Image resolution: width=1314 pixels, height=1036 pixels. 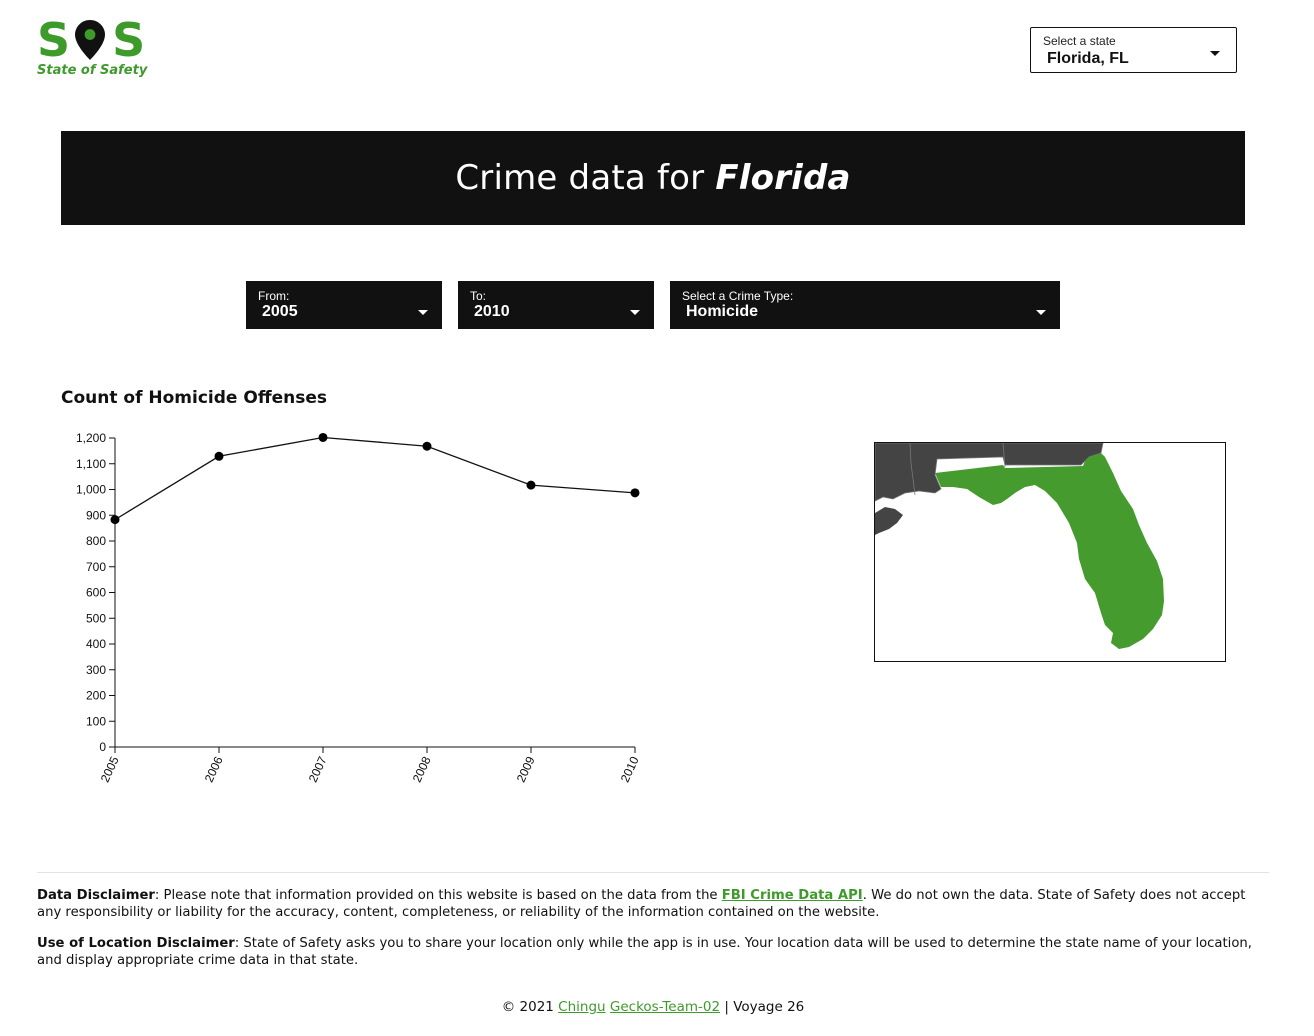 I want to click on page-title-prefix: Crime data for, so click(x=580, y=178).